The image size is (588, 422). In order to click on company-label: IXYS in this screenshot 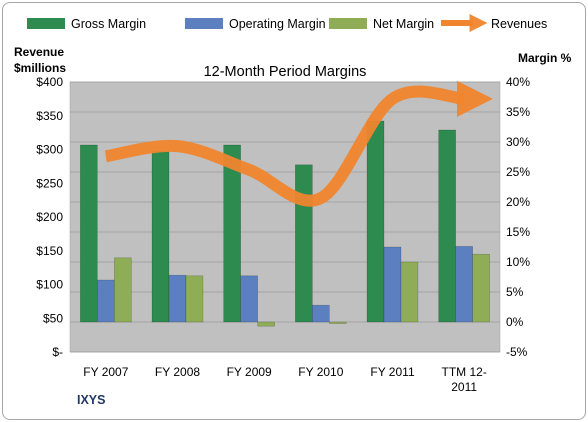, I will do `click(91, 400)`.